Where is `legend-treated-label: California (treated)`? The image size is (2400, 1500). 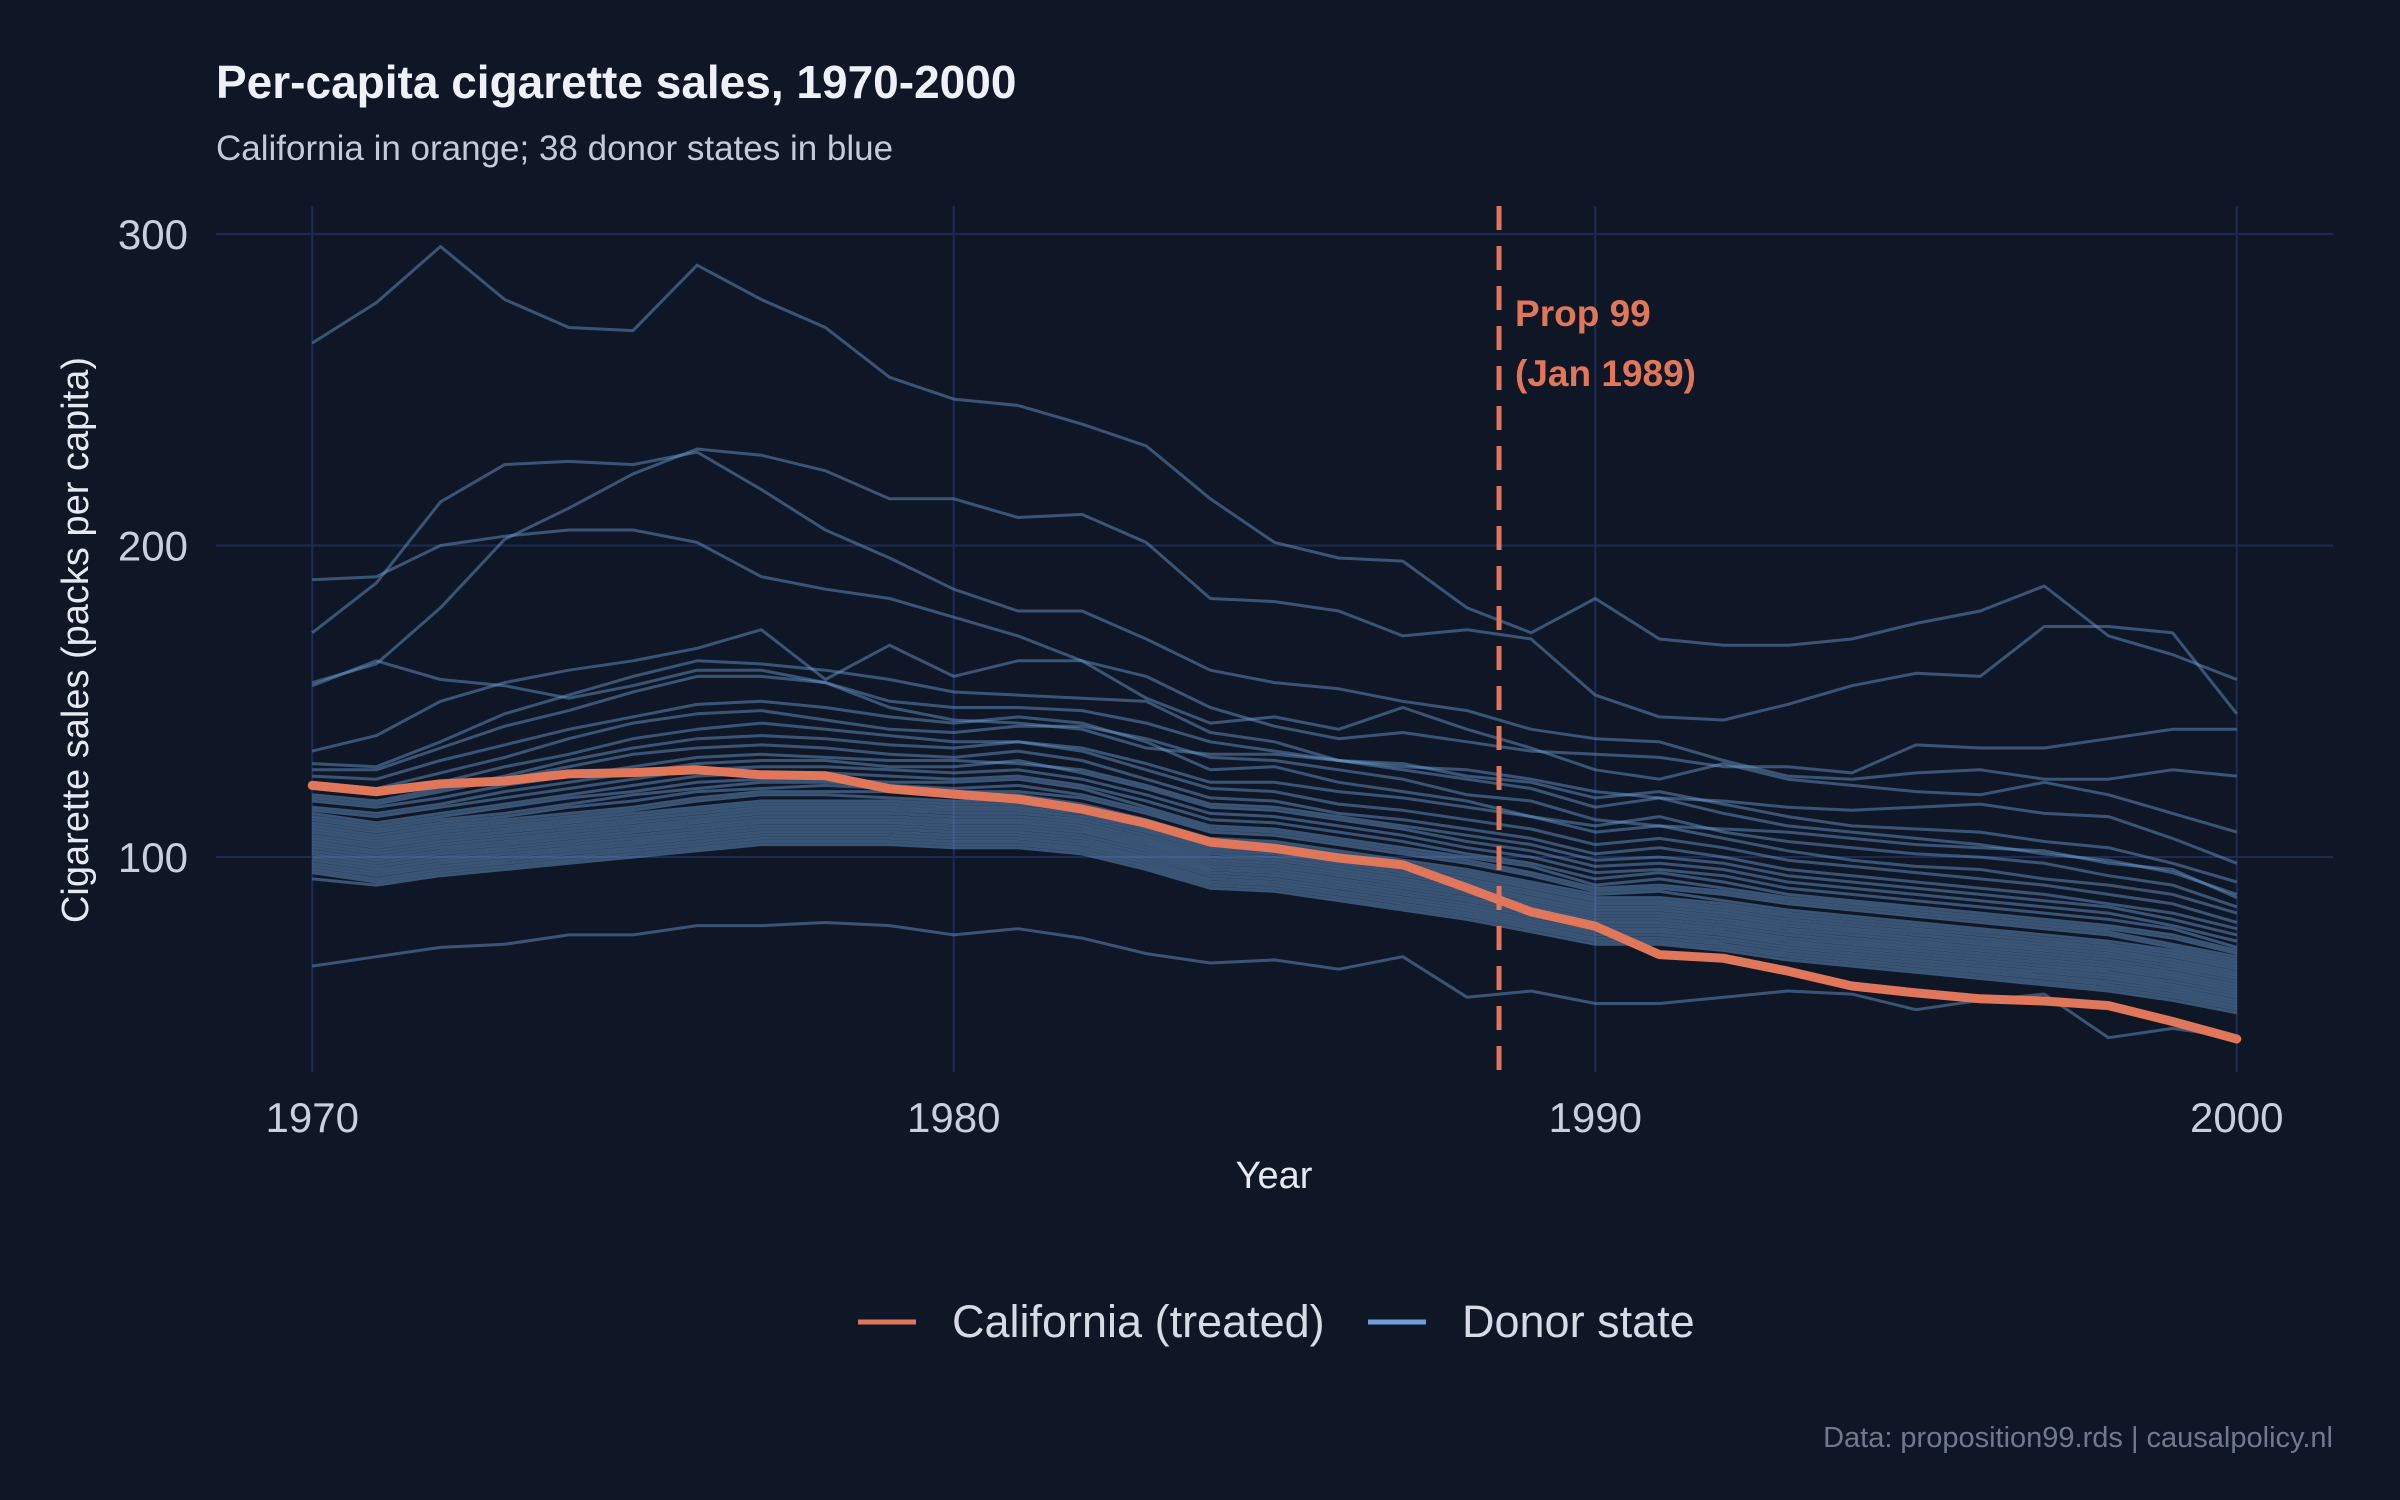
legend-treated-label: California (treated) is located at coordinates (1138, 1321).